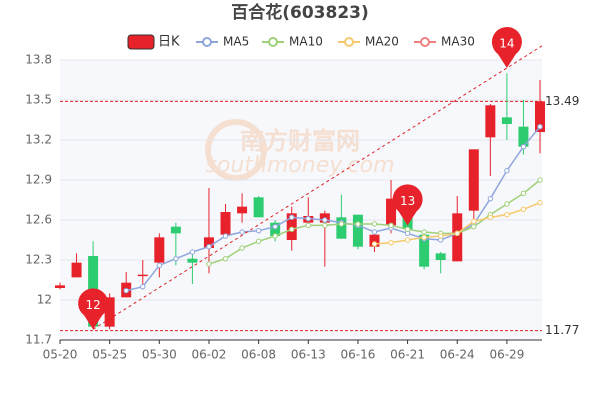  I want to click on y-tick-label: 12.6, so click(38, 220).